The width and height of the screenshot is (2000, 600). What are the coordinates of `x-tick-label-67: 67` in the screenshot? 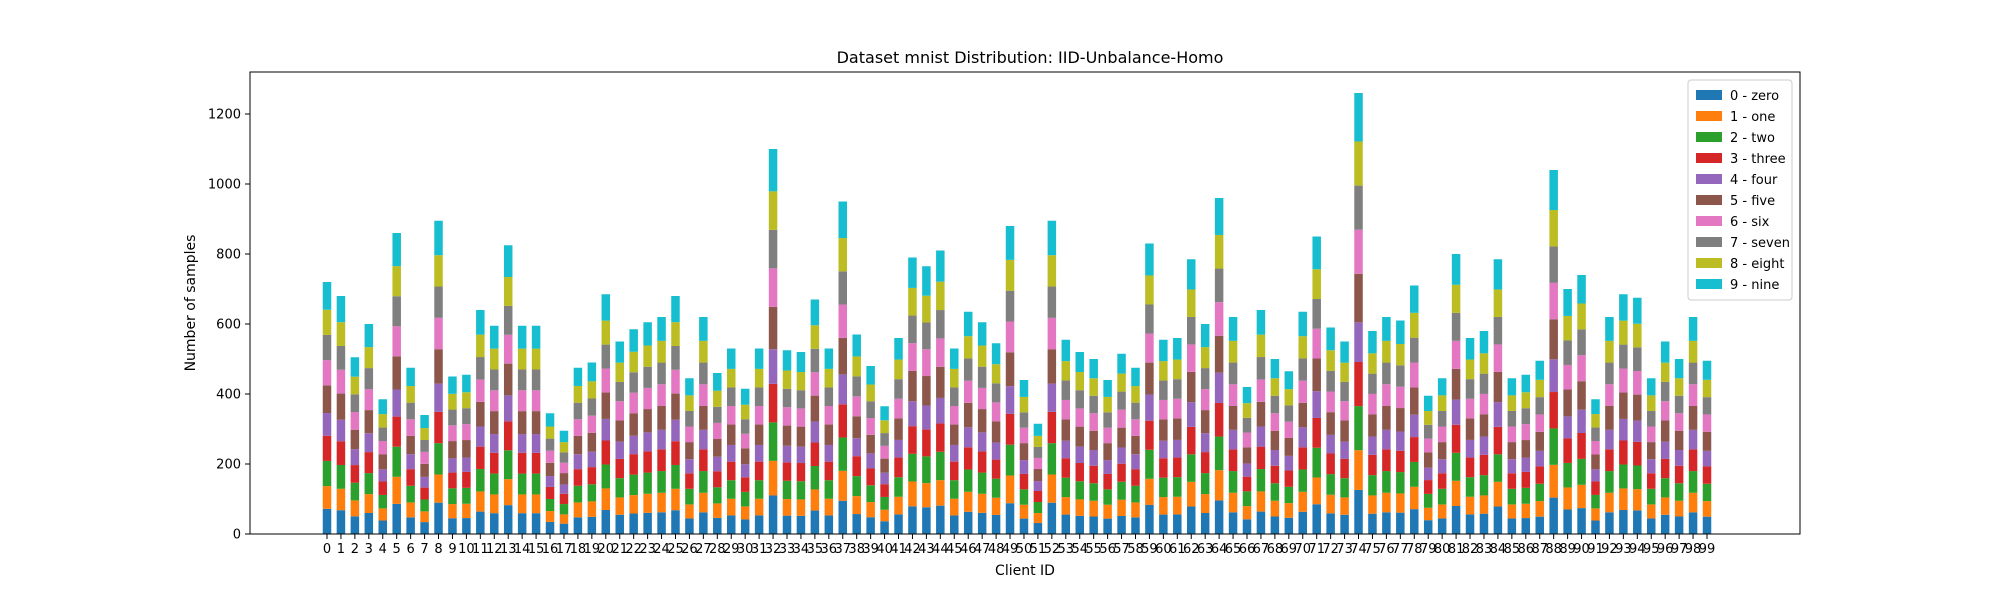 It's located at (1261, 549).